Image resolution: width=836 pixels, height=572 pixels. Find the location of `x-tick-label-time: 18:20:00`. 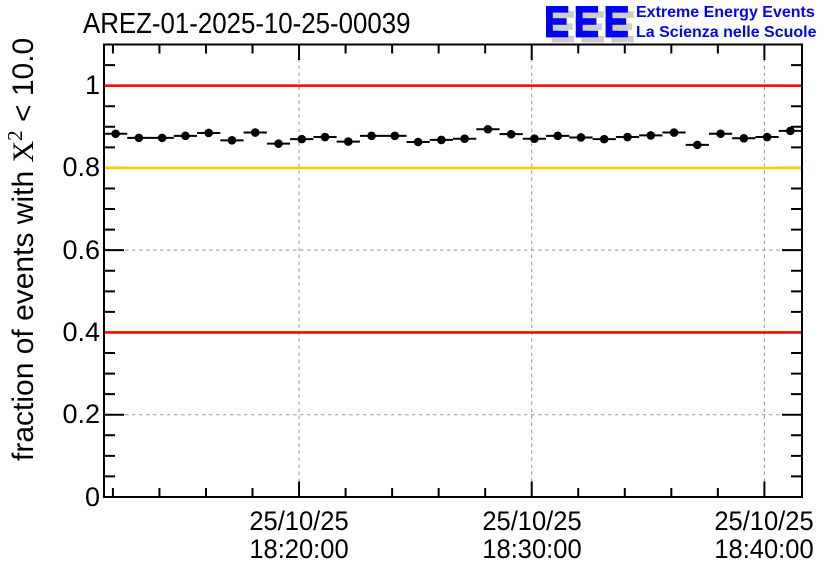

x-tick-label-time: 18:20:00 is located at coordinates (299, 548).